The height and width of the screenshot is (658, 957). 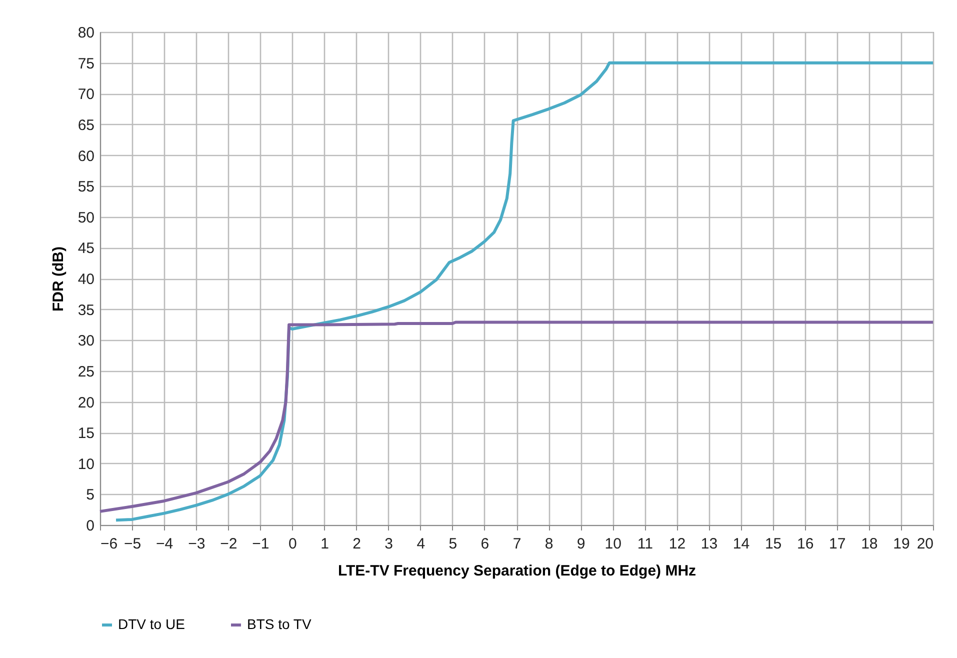 What do you see at coordinates (86, 249) in the screenshot?
I see `y-tick-label: 45` at bounding box center [86, 249].